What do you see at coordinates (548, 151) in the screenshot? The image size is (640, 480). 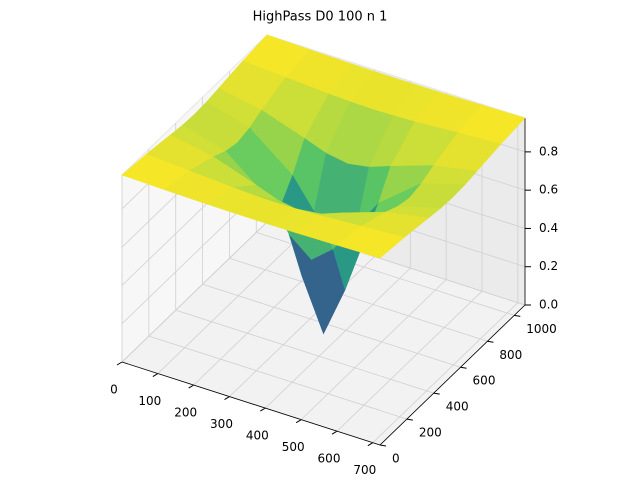 I see `z-tick-label: 0.8` at bounding box center [548, 151].